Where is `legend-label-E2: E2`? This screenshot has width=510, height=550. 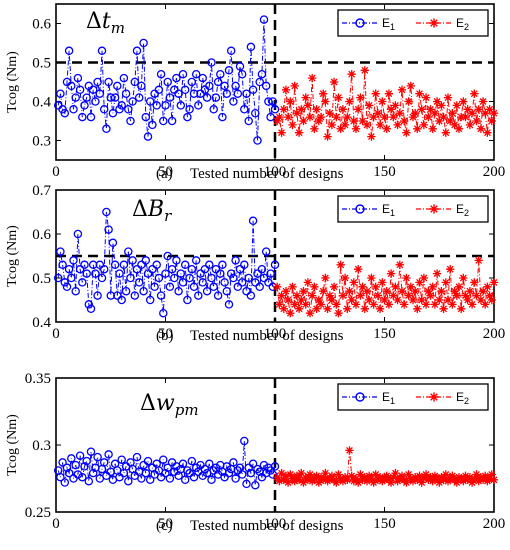 legend-label-E2: E2 is located at coordinates (462, 210).